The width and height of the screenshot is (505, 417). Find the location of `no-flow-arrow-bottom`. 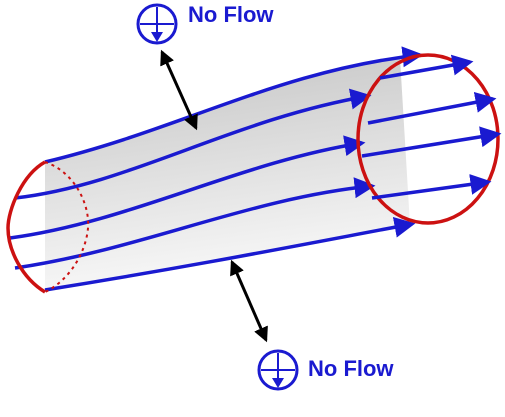

no-flow-arrow-bottom is located at coordinates (249, 301).